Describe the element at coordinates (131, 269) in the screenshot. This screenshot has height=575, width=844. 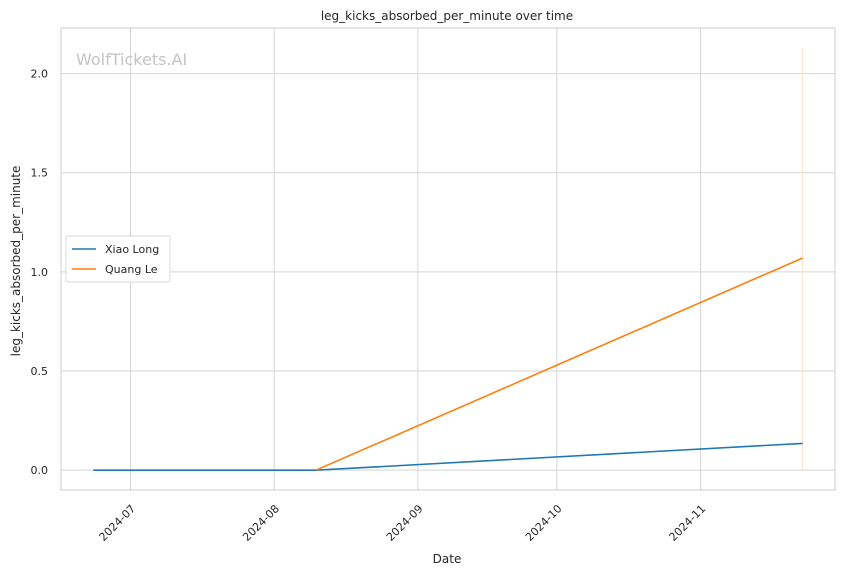
I see `legend-label-quang-le: Quang Le` at that location.